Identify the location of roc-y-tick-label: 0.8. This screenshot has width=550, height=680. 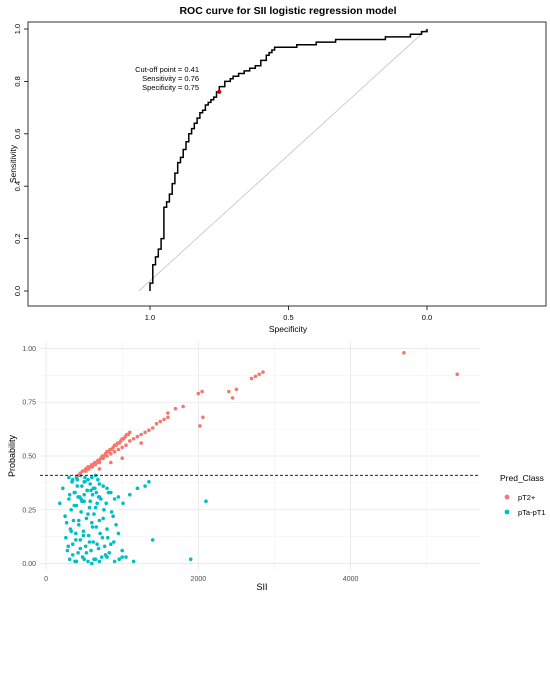
(17, 81).